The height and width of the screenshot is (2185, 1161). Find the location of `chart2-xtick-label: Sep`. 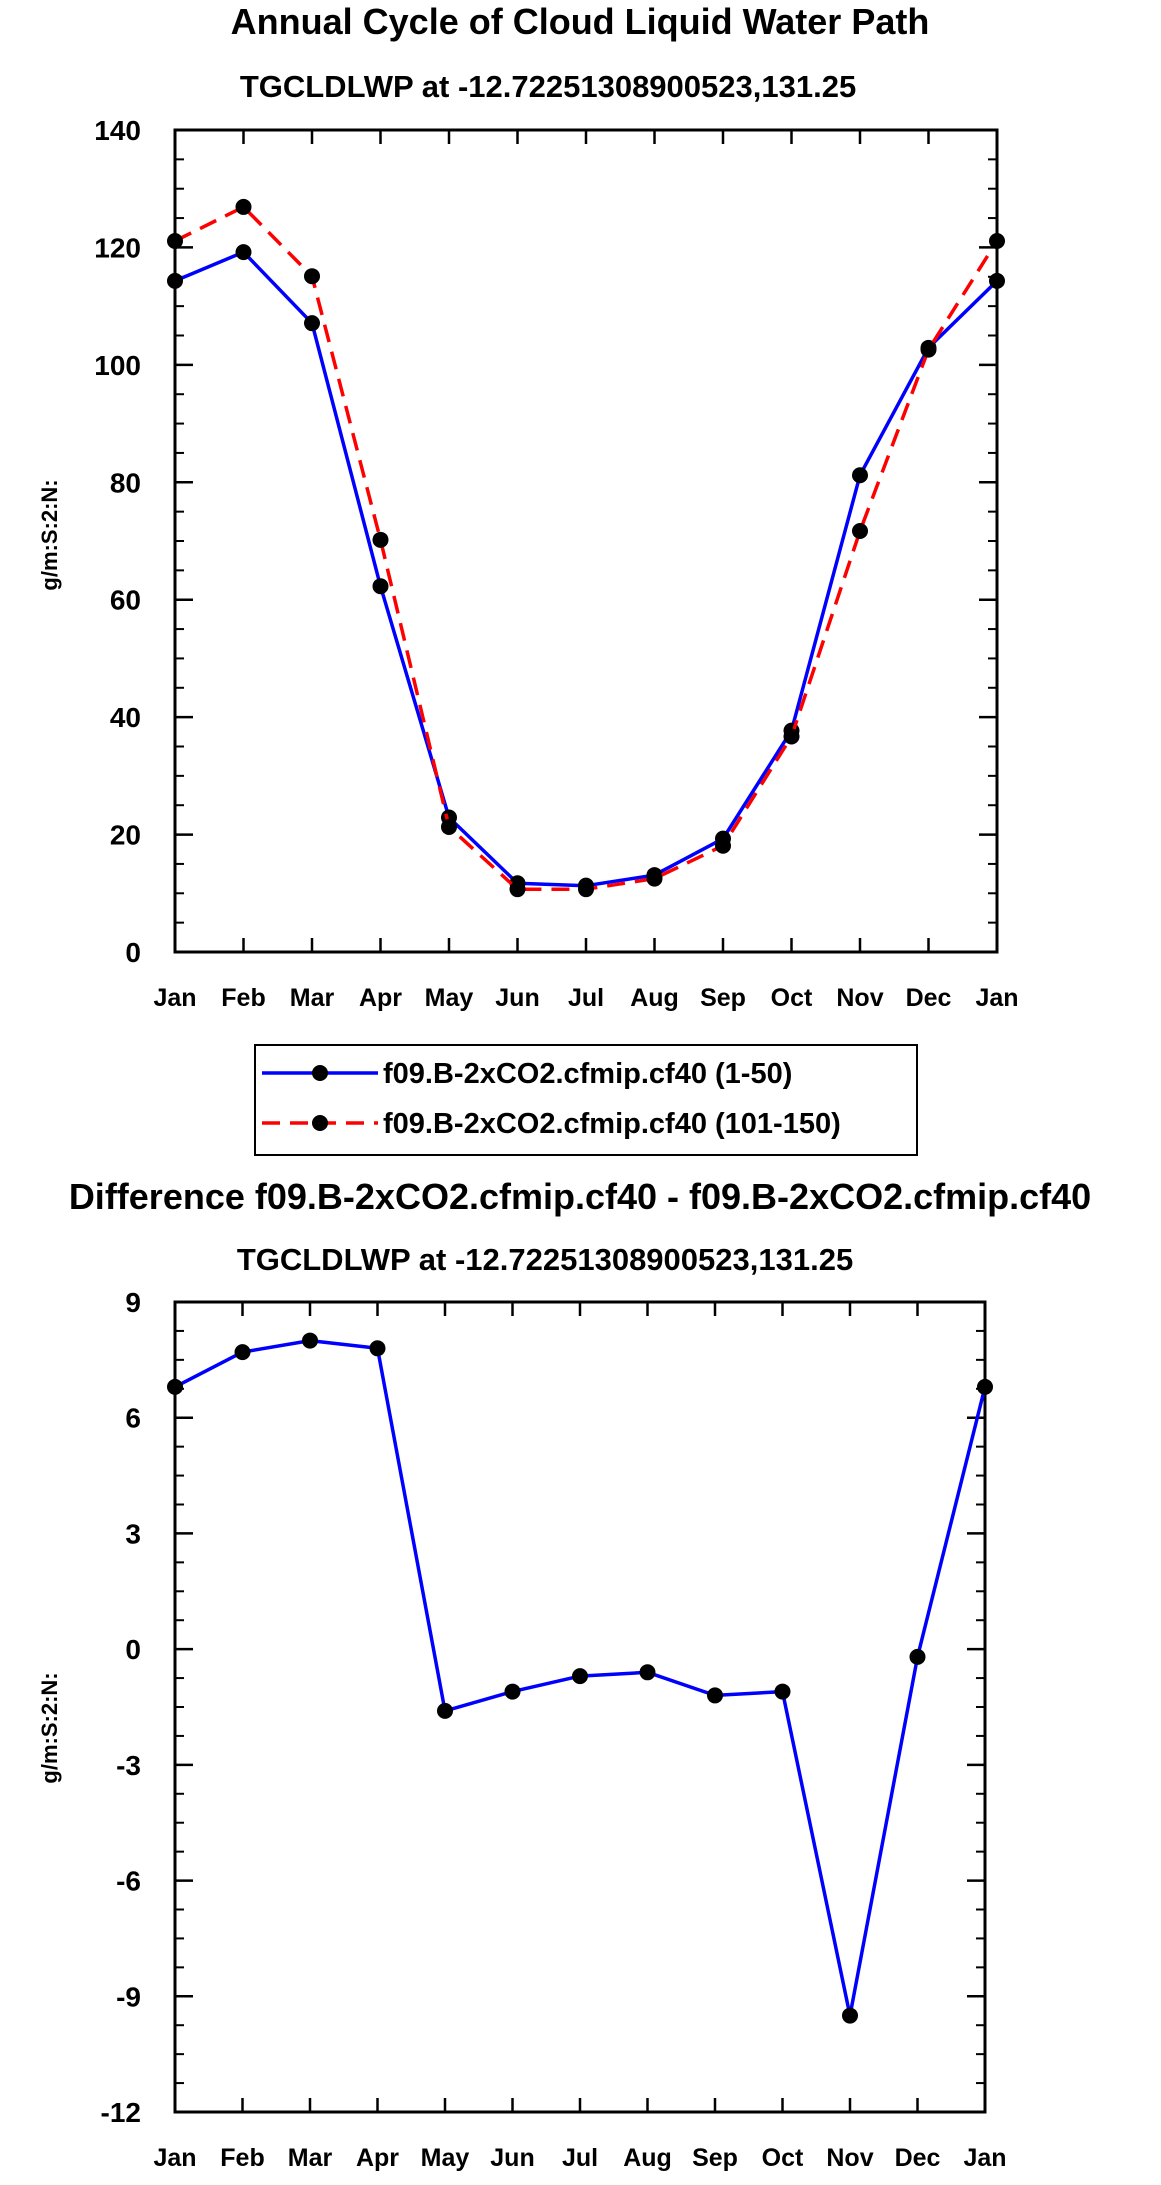

chart2-xtick-label: Sep is located at coordinates (715, 2158).